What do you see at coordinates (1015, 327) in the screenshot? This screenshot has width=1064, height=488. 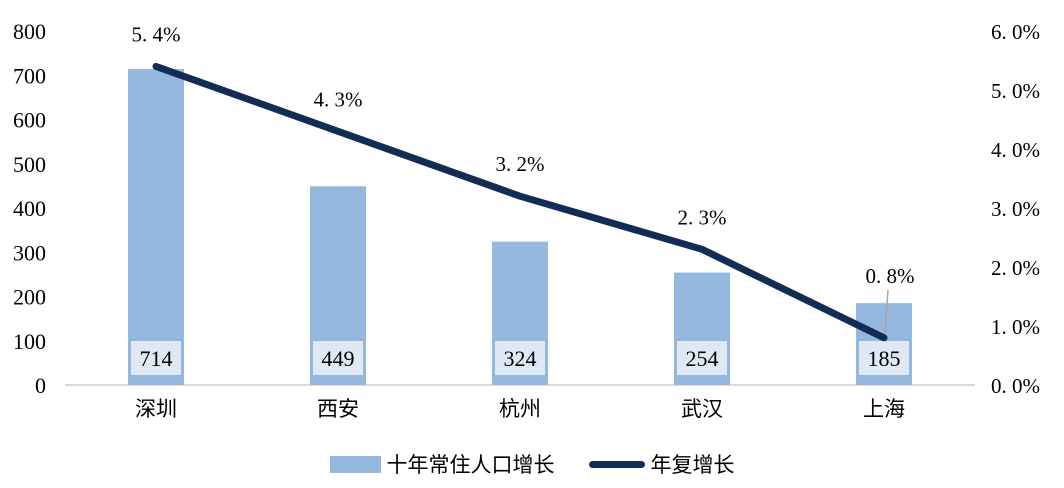 I see `right-axis-tick-label: 1. 0%` at bounding box center [1015, 327].